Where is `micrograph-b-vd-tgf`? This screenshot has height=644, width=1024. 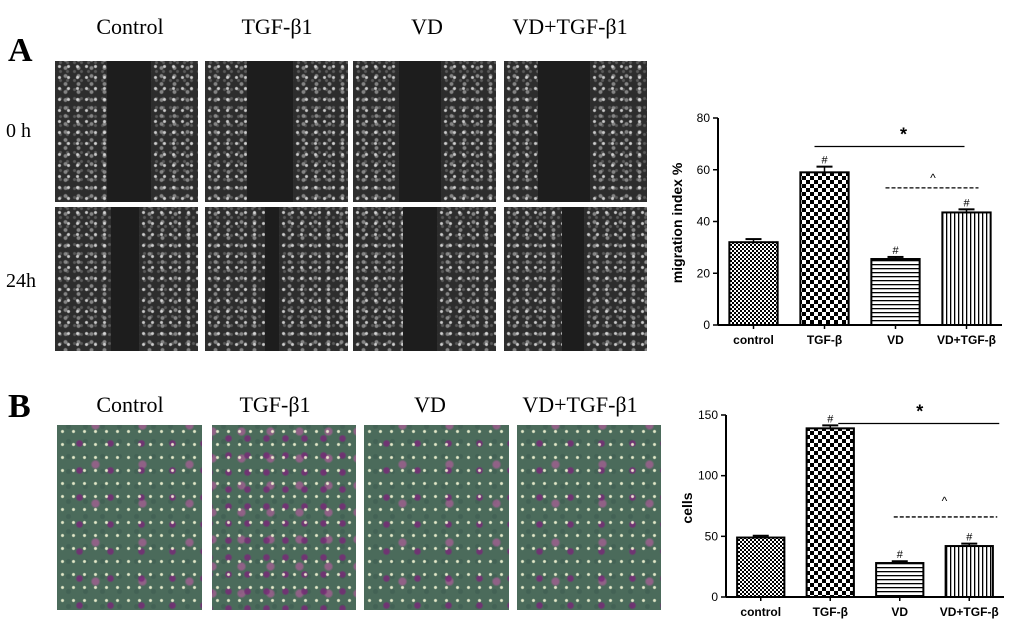 micrograph-b-vd-tgf is located at coordinates (589, 517).